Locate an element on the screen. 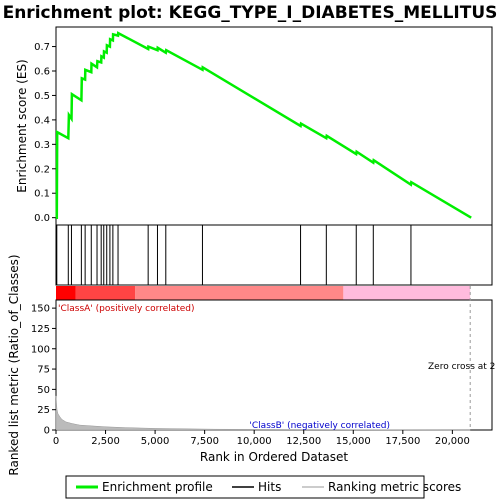 Image resolution: width=500 pixels, height=500 pixels. es-ytick-label: 0.5 is located at coordinates (42, 96).